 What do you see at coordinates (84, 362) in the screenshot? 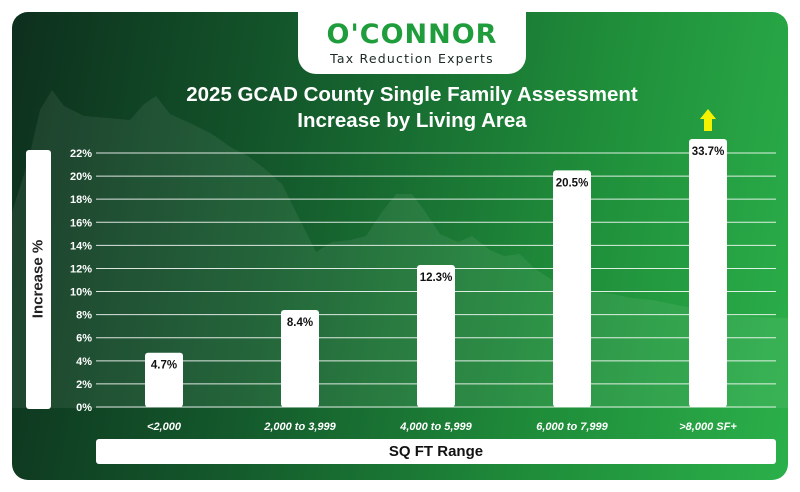
I see `y-tick-label: 4%` at bounding box center [84, 362].